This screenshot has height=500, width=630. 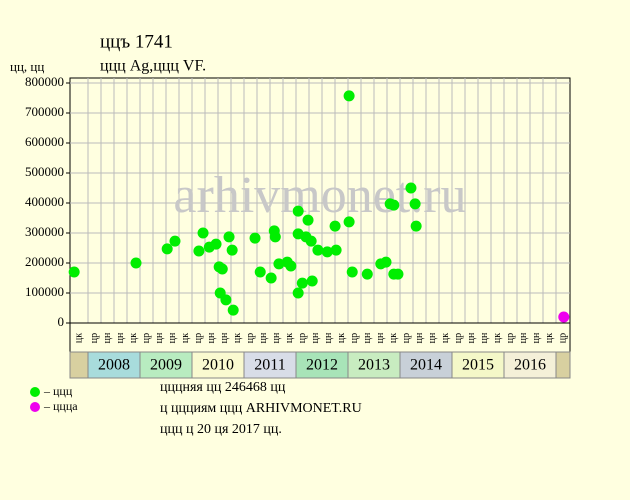 What do you see at coordinates (61, 321) in the screenshot?
I see `y-tick-label: 0` at bounding box center [61, 321].